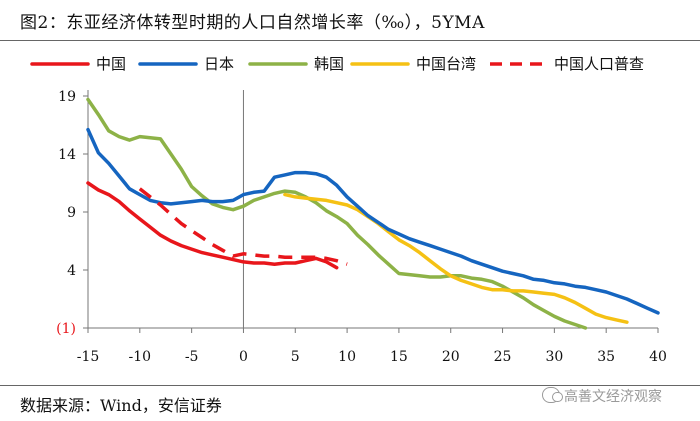  I want to click on title-divider, so click(350, 40).